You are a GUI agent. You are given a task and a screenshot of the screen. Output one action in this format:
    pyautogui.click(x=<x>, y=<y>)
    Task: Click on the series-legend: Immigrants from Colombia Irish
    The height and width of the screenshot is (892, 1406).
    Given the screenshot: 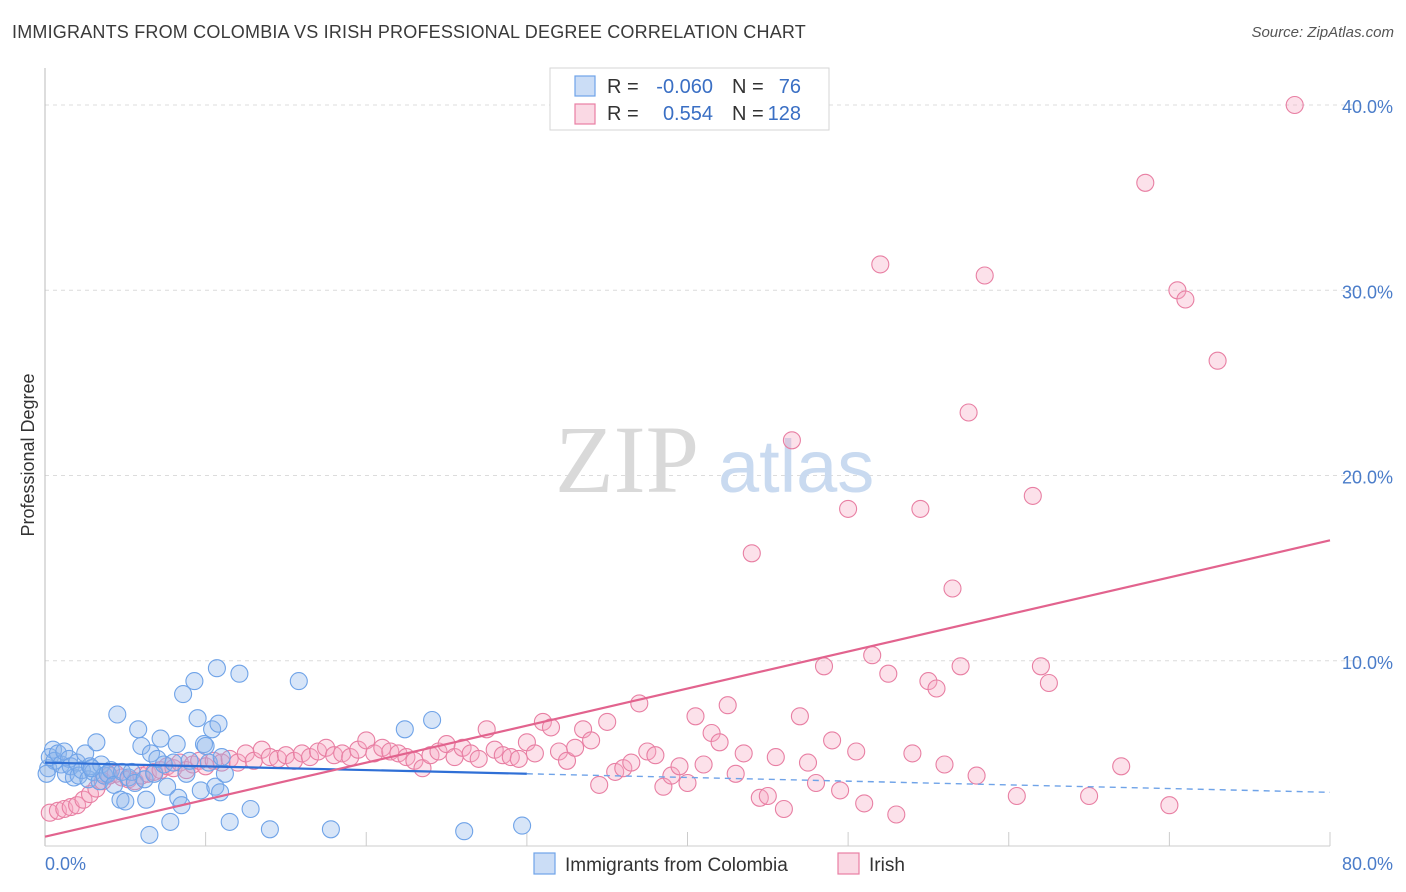 What is the action you would take?
    pyautogui.click(x=719, y=864)
    